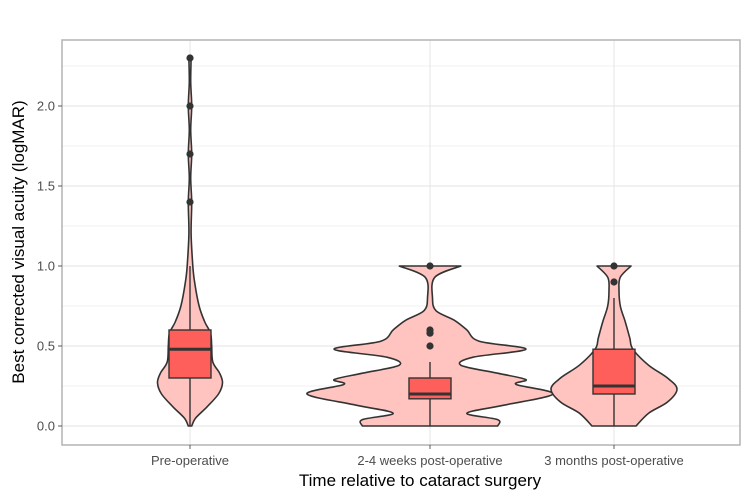 The image size is (750, 500). What do you see at coordinates (18, 241) in the screenshot?
I see `y-axis-title: Best corrected visual acuity (logMAR)` at bounding box center [18, 241].